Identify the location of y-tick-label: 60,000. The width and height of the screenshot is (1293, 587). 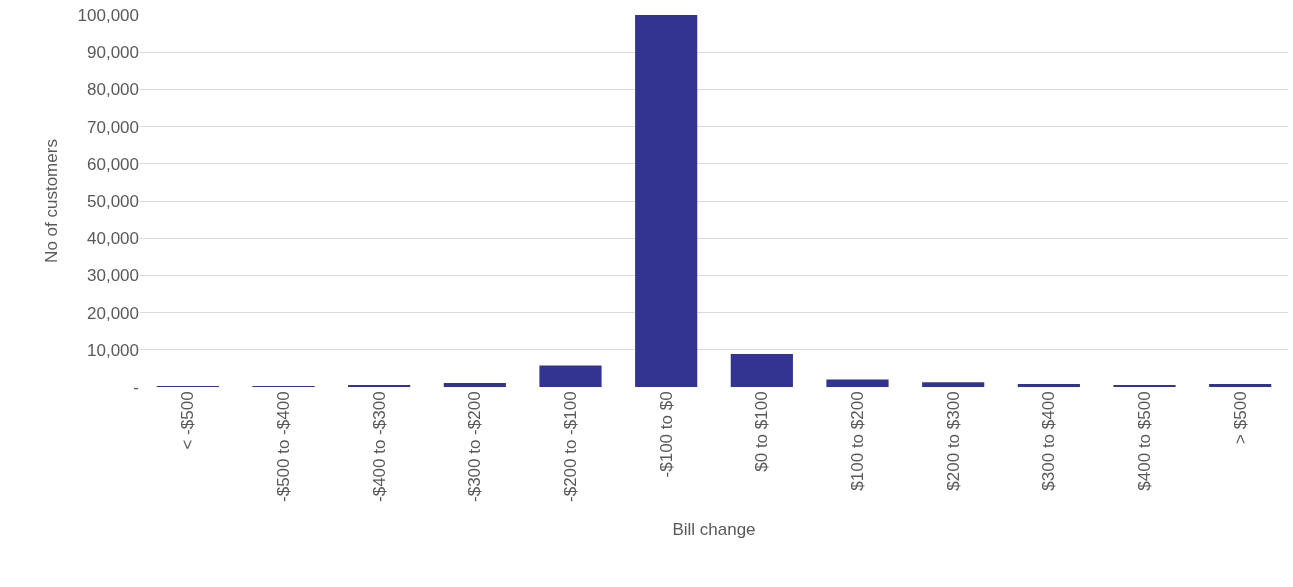
(113, 164).